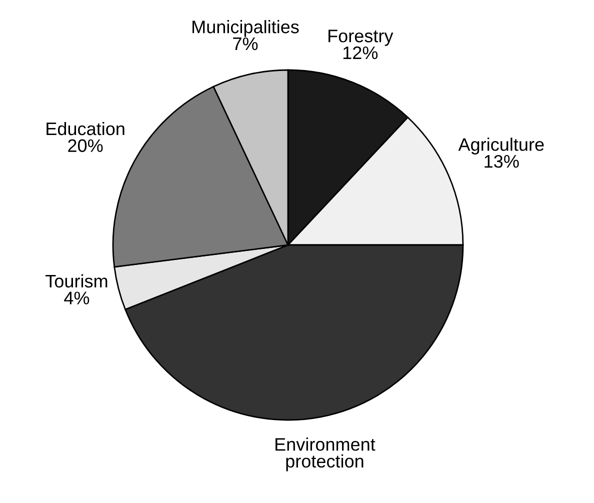 This screenshot has width=594, height=503. Describe the element at coordinates (501, 161) in the screenshot. I see `data-label: 13%` at that location.